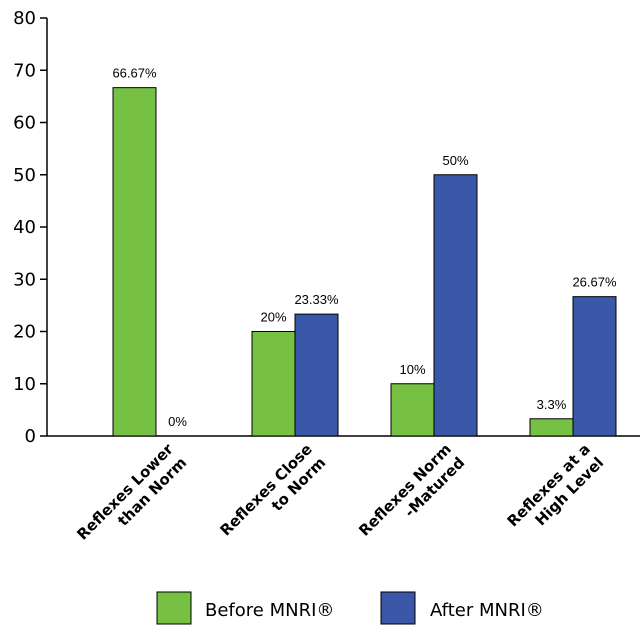 The image size is (644, 633). I want to click on data-label: 23.33%, so click(316, 299).